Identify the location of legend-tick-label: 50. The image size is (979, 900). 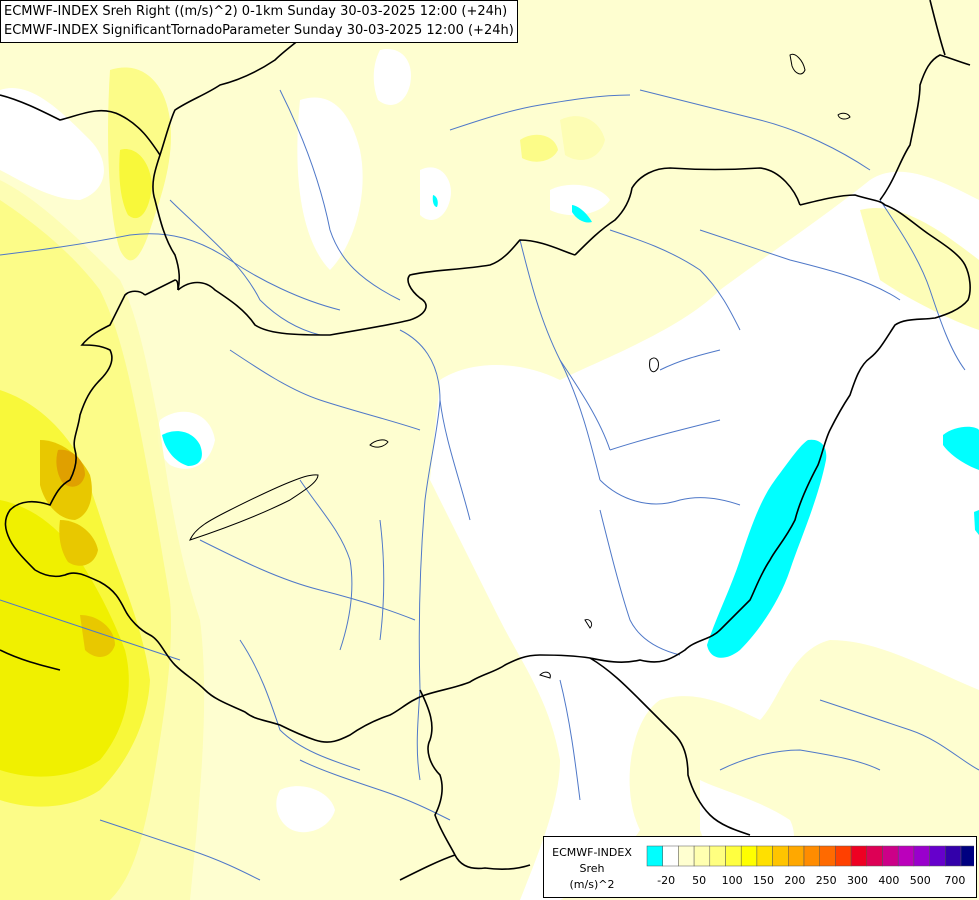
(699, 880).